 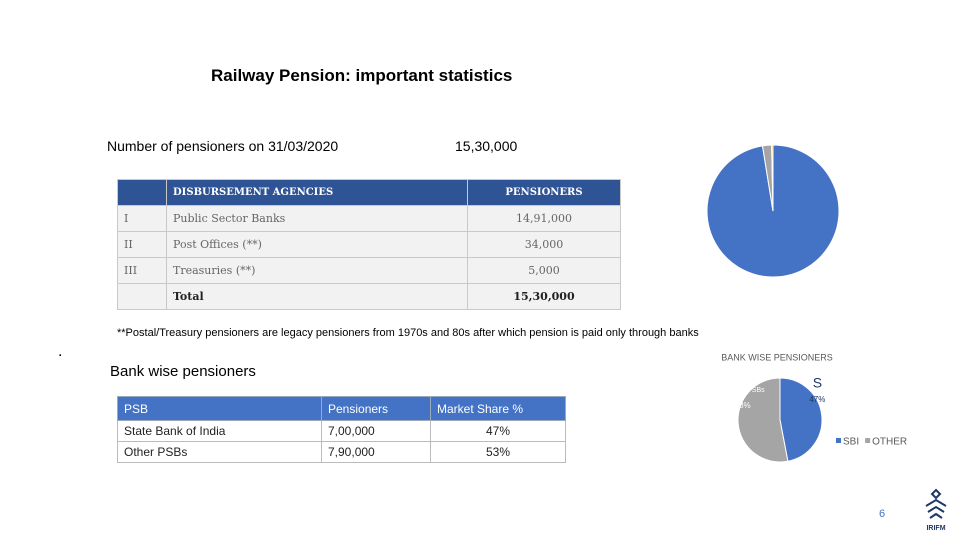 I want to click on cell: III, so click(x=142, y=270).